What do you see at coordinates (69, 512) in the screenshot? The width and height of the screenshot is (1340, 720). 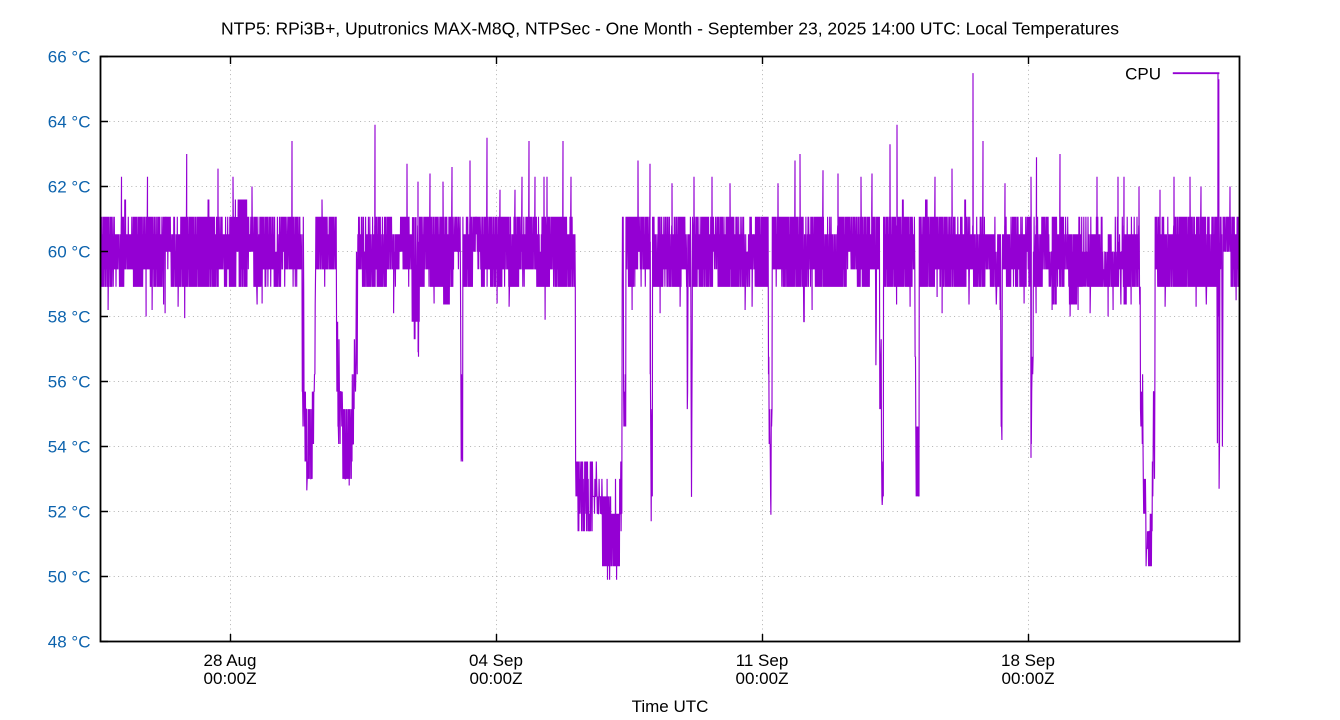 I see `svg-text: 52 °C` at bounding box center [69, 512].